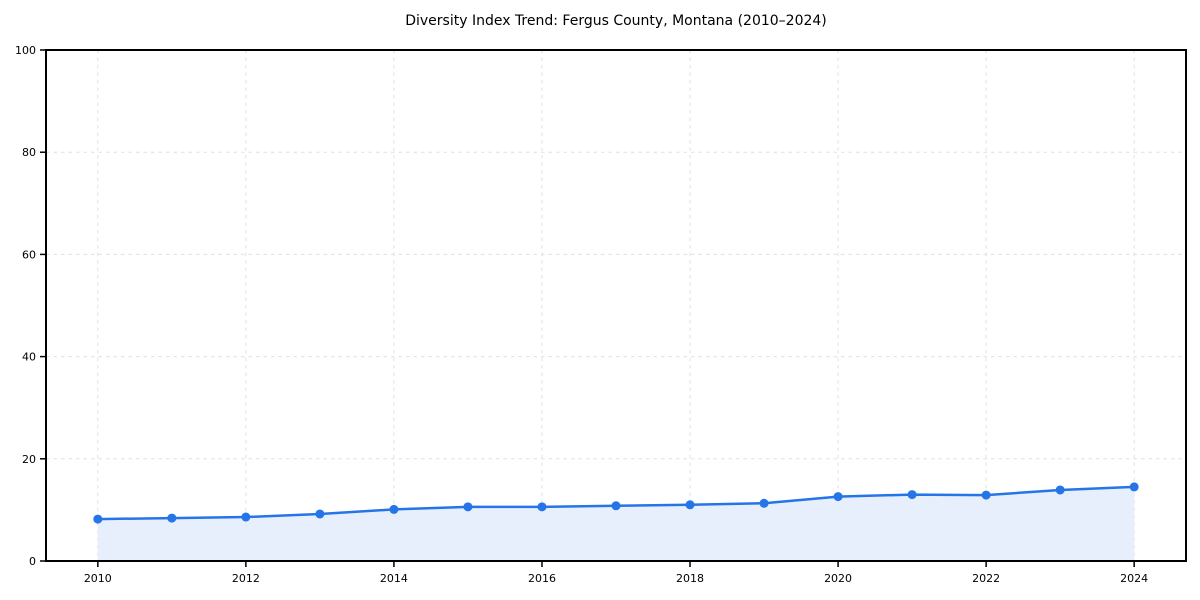 The image size is (1200, 600). I want to click on data-point-2017, so click(616, 506).